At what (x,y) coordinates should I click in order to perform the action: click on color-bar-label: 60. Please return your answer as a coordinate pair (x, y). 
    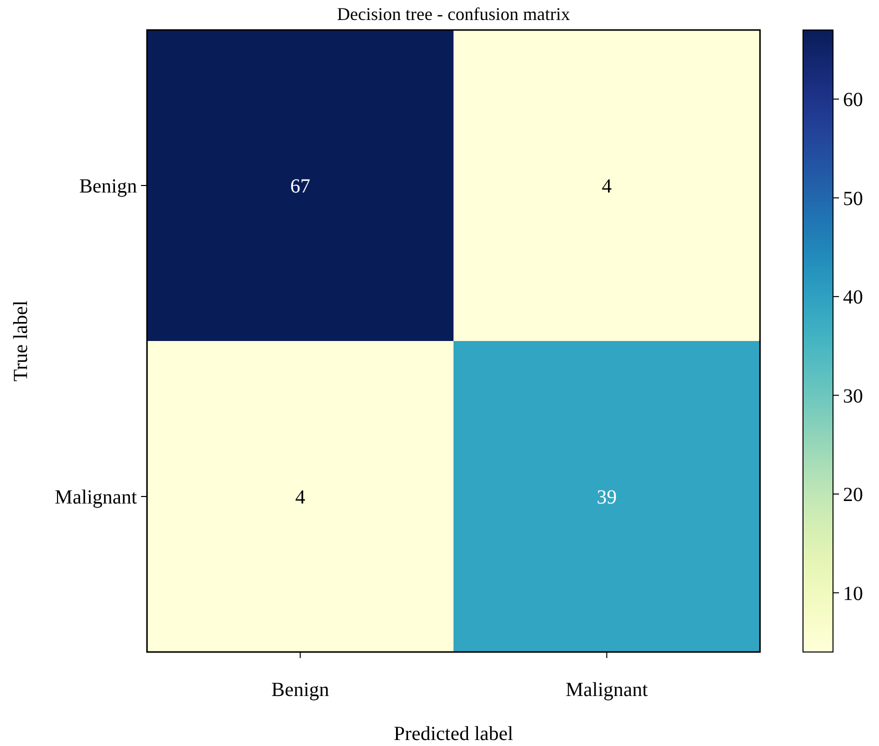
    Looking at the image, I should click on (853, 100).